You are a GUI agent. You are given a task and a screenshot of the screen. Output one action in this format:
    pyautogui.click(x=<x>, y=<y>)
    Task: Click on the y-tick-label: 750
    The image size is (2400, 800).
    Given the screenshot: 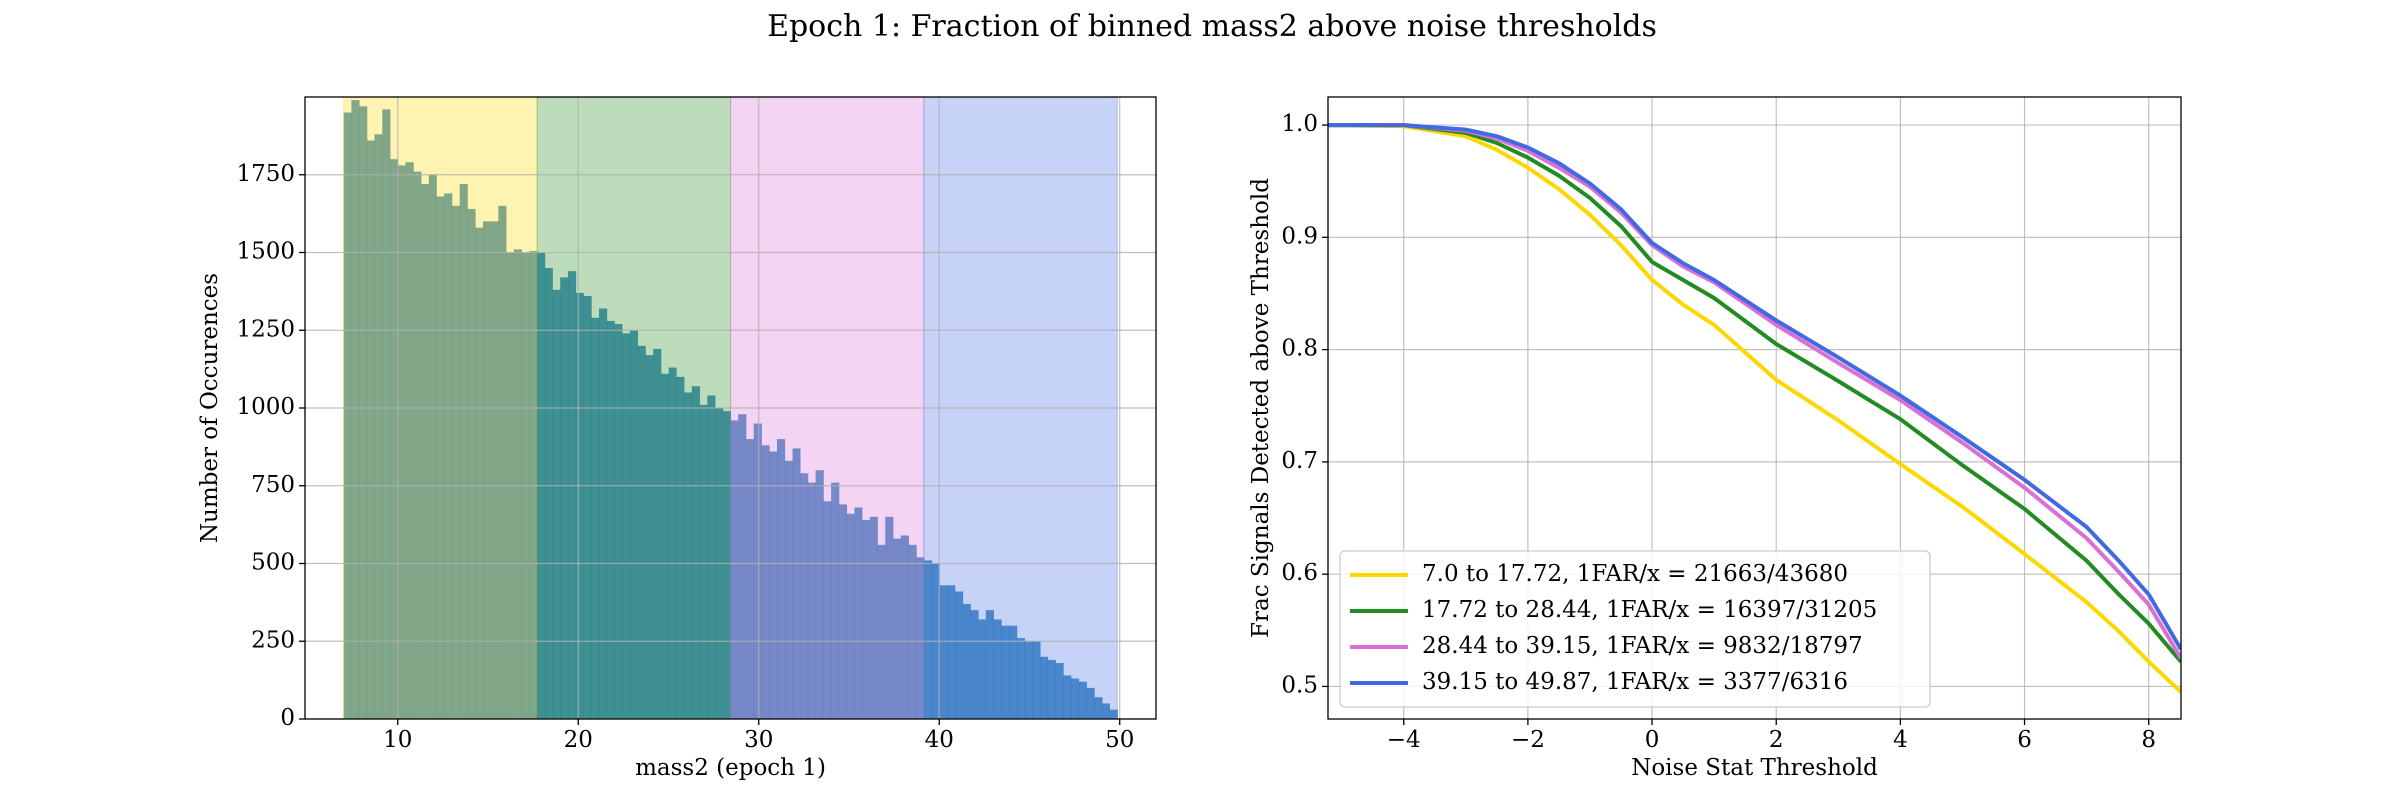 What is the action you would take?
    pyautogui.click(x=273, y=485)
    